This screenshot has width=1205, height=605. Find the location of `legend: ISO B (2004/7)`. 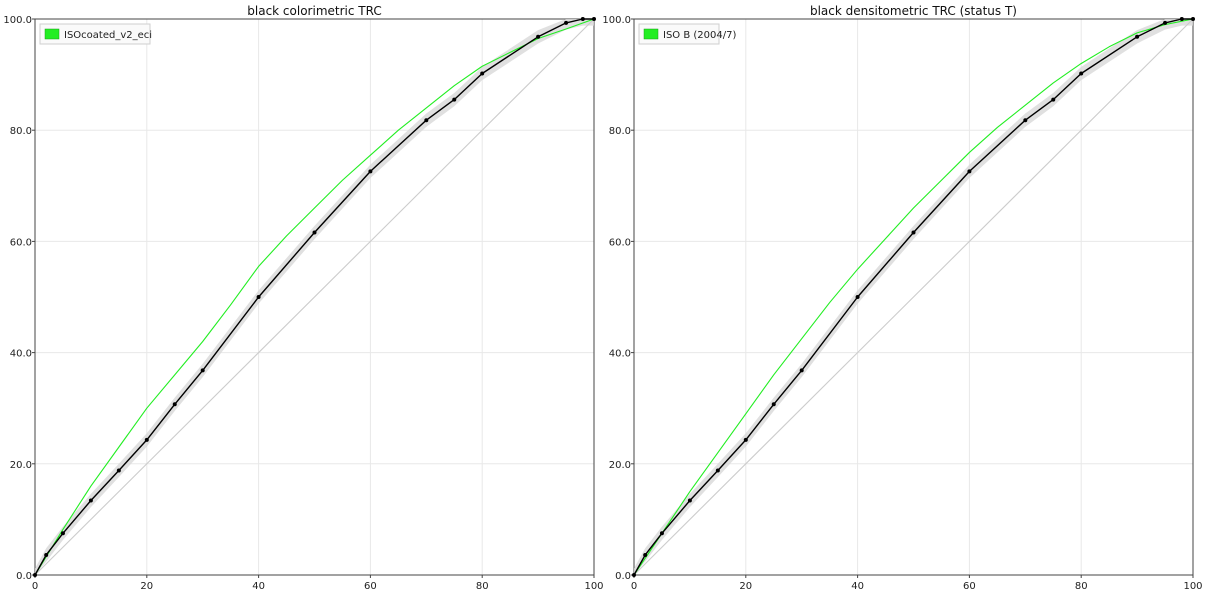

legend: ISO B (2004/7) is located at coordinates (687, 34).